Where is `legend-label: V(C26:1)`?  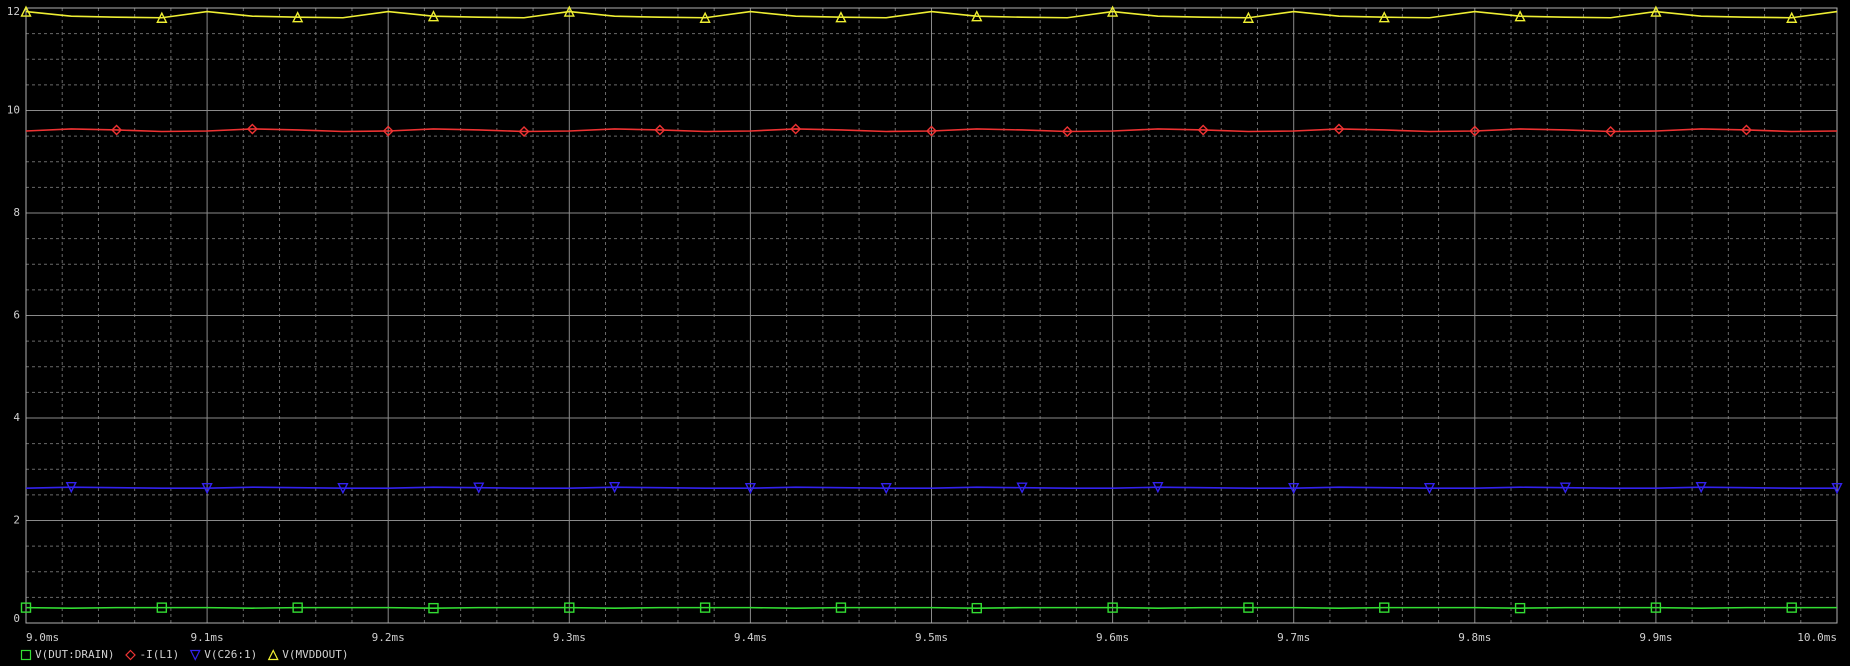
legend-label: V(C26:1) is located at coordinates (230, 654).